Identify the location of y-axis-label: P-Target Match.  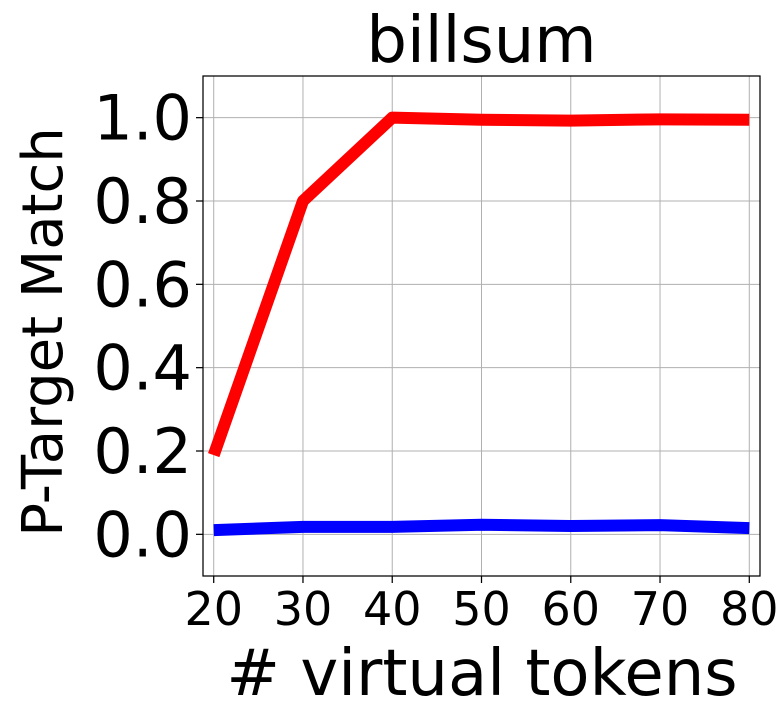
(43, 332).